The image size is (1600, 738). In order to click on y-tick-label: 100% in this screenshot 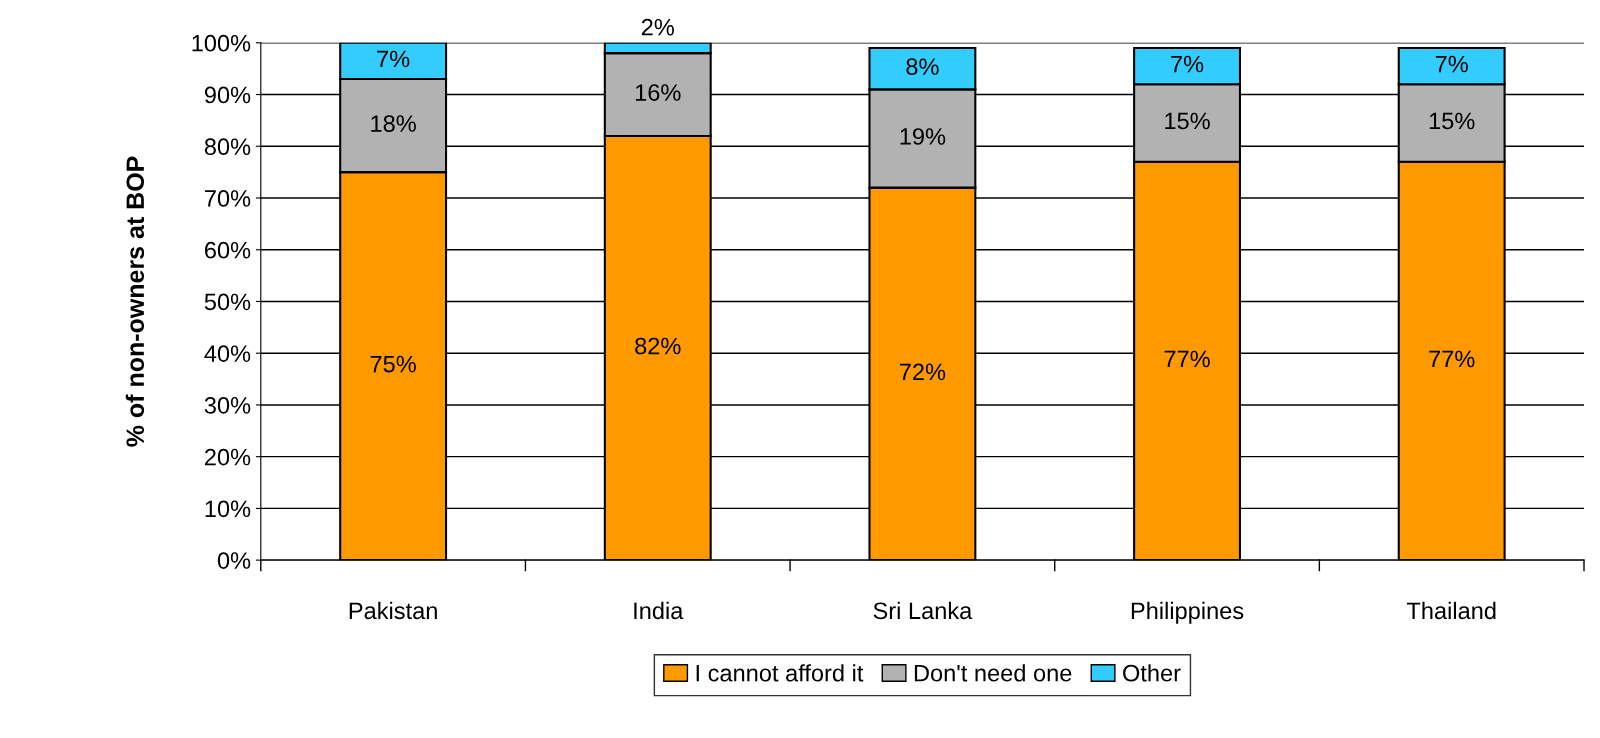, I will do `click(221, 43)`.